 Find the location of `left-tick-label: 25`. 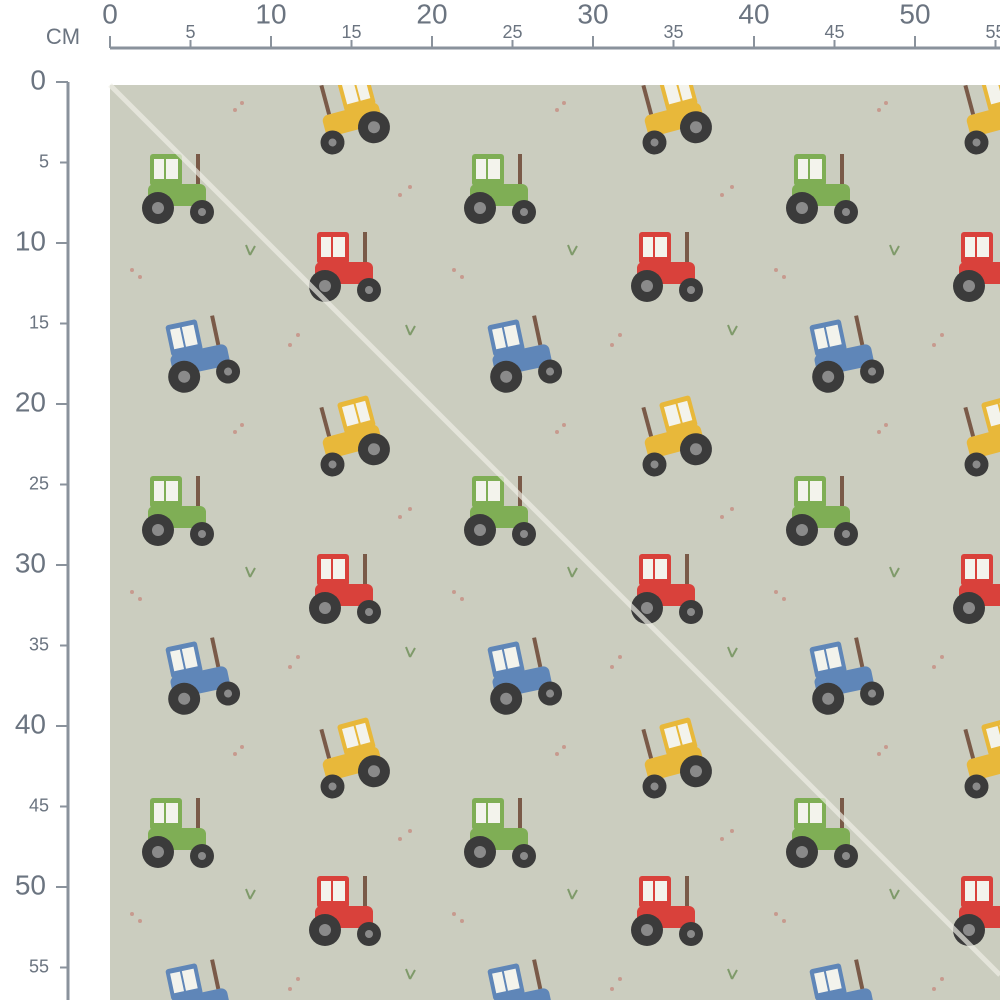

left-tick-label: 25 is located at coordinates (39, 483).